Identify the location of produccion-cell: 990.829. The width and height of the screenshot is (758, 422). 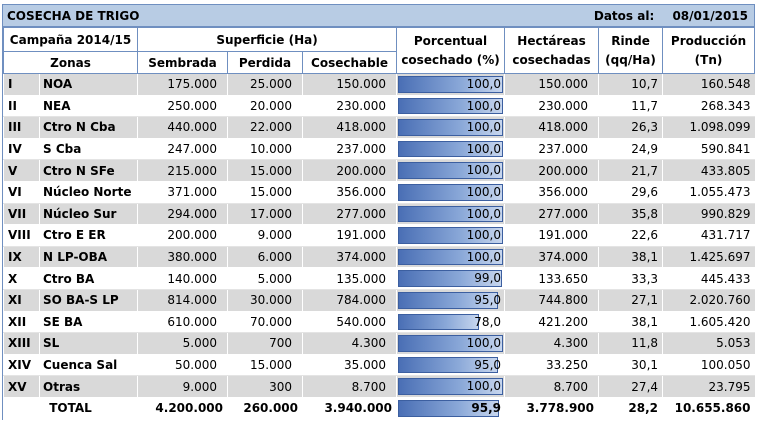
(708, 214).